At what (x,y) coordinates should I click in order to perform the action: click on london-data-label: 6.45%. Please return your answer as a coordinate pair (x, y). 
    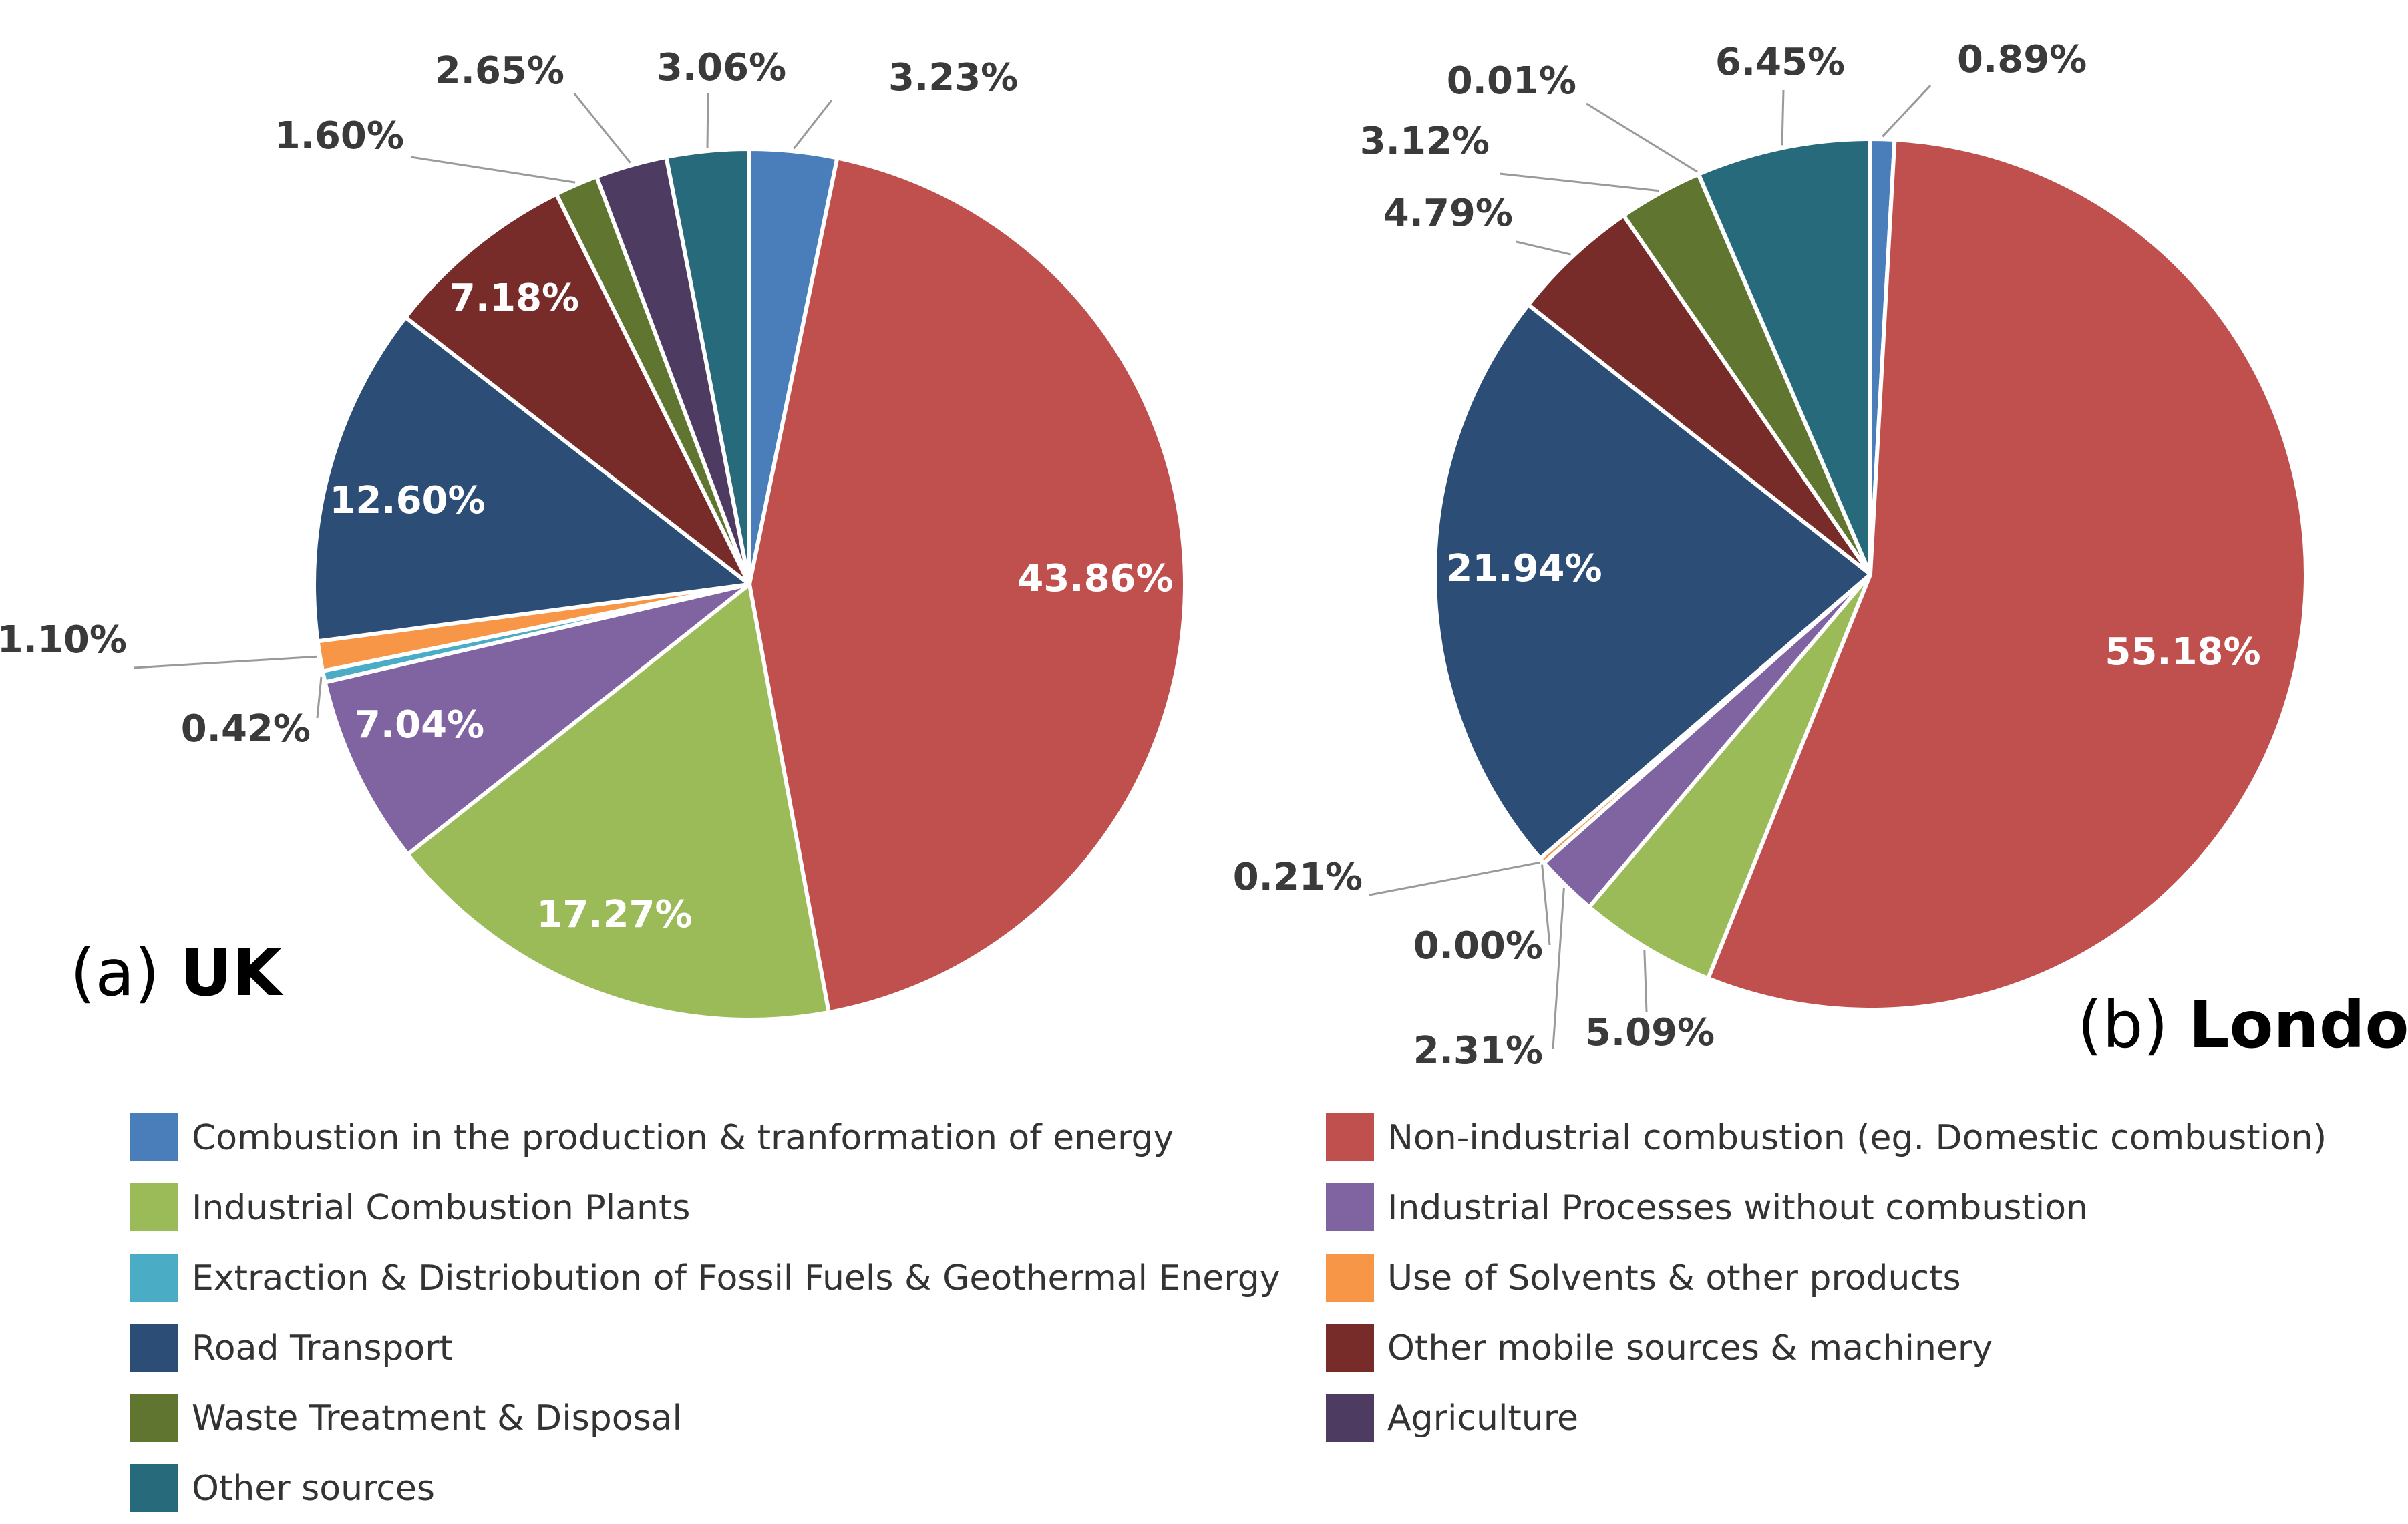
    Looking at the image, I should click on (1780, 62).